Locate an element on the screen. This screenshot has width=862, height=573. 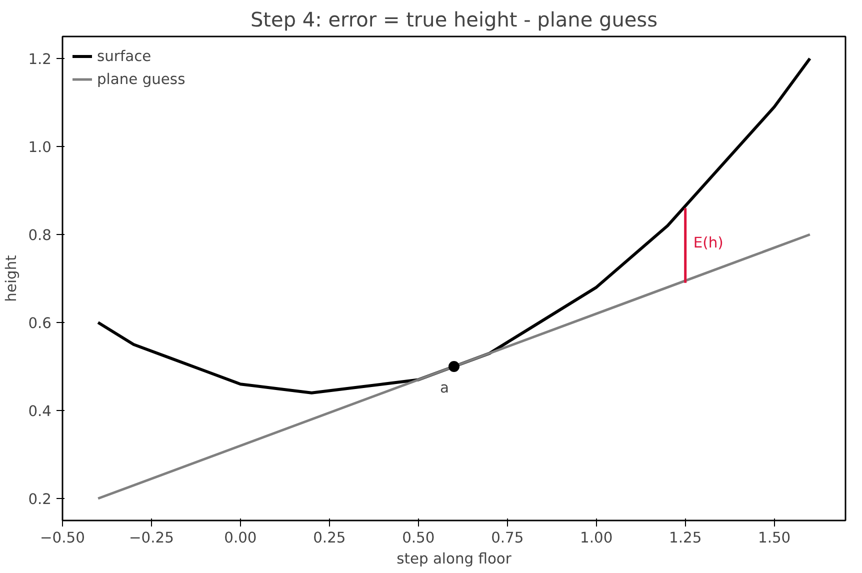
legend-label: surface is located at coordinates (124, 56).